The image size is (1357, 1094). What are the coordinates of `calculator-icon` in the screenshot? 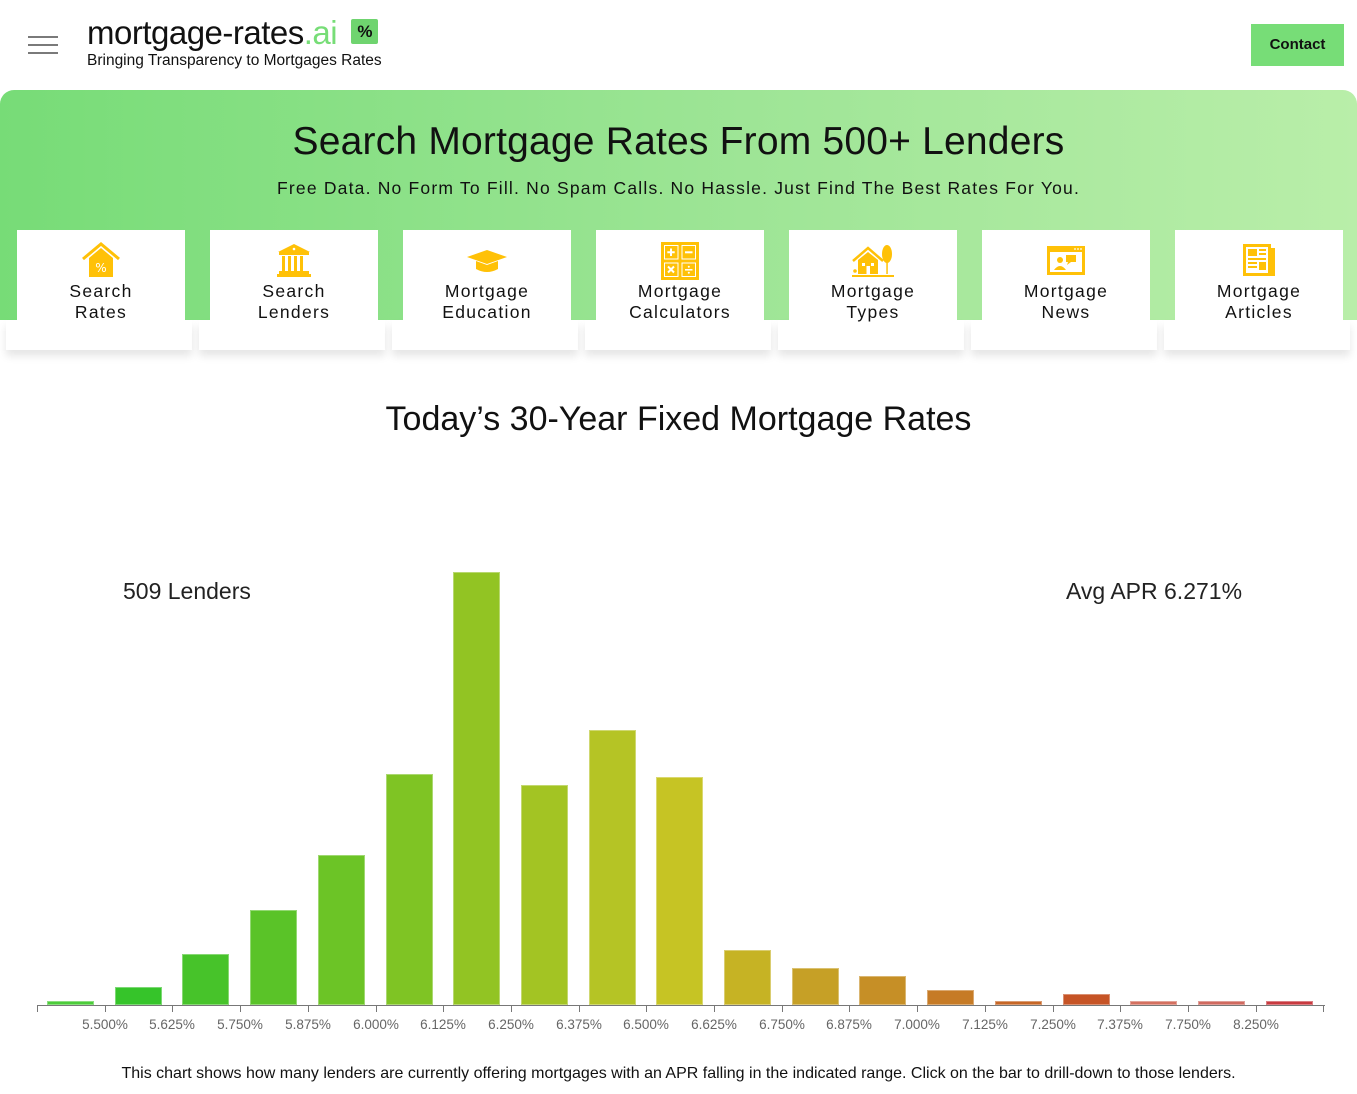 It's located at (680, 261).